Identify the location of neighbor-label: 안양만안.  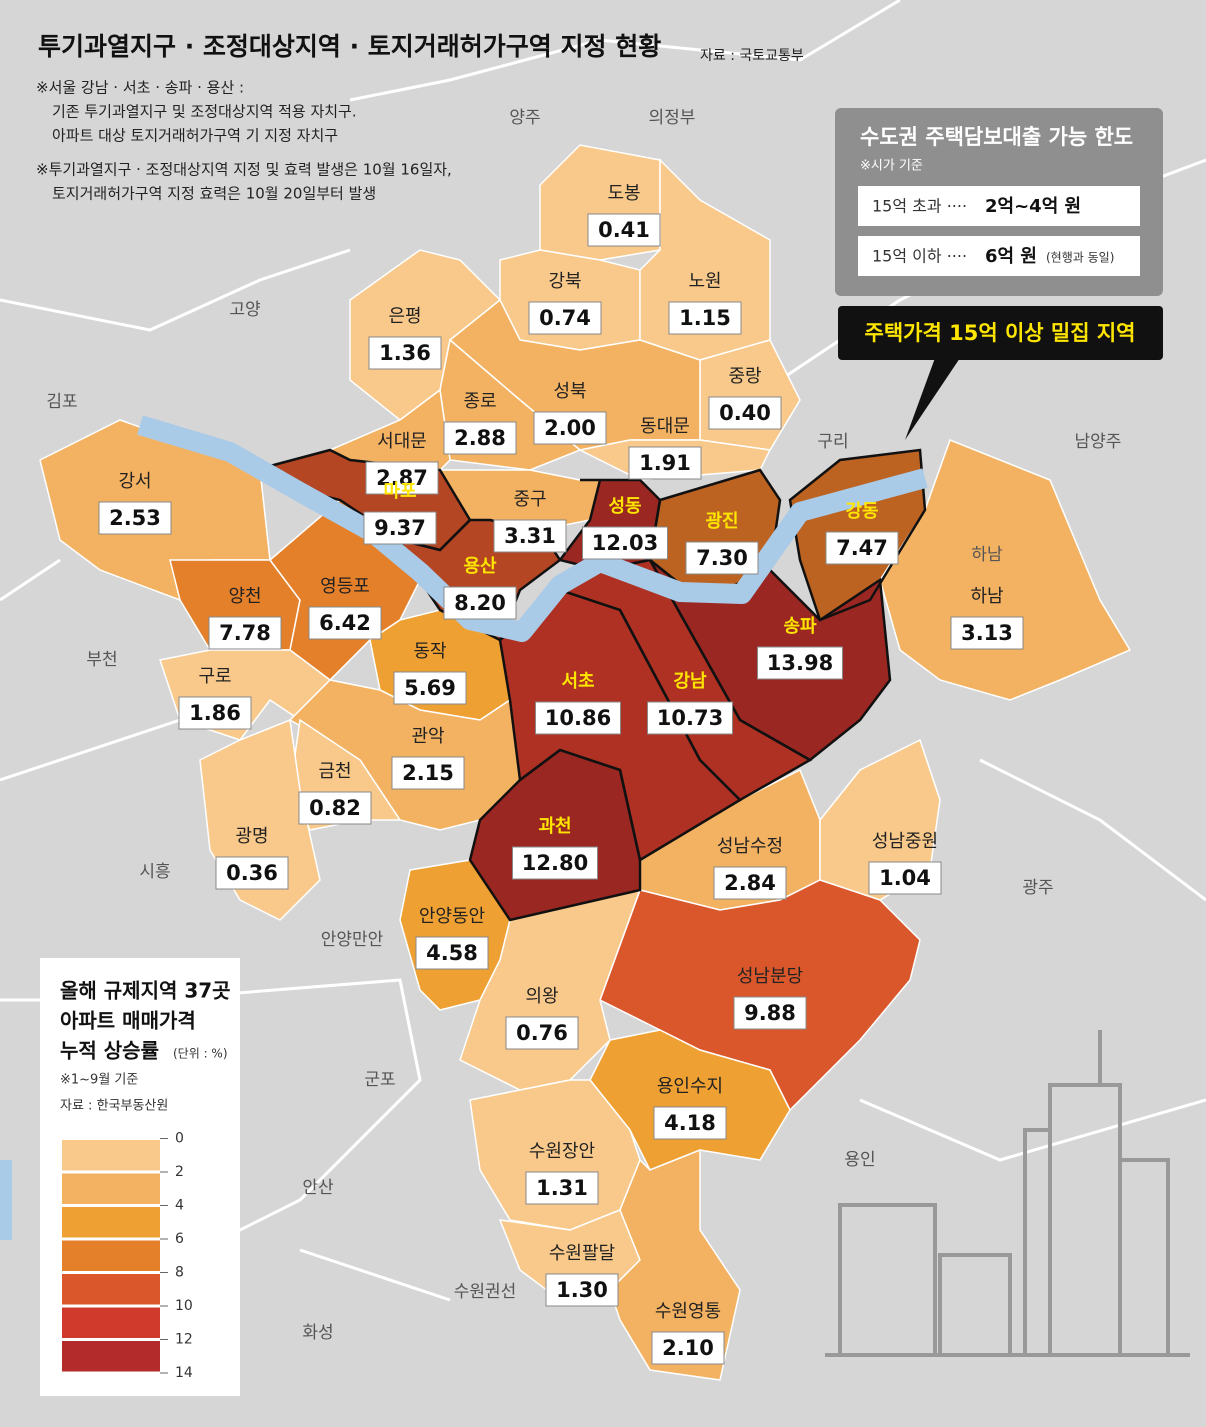
(352, 940).